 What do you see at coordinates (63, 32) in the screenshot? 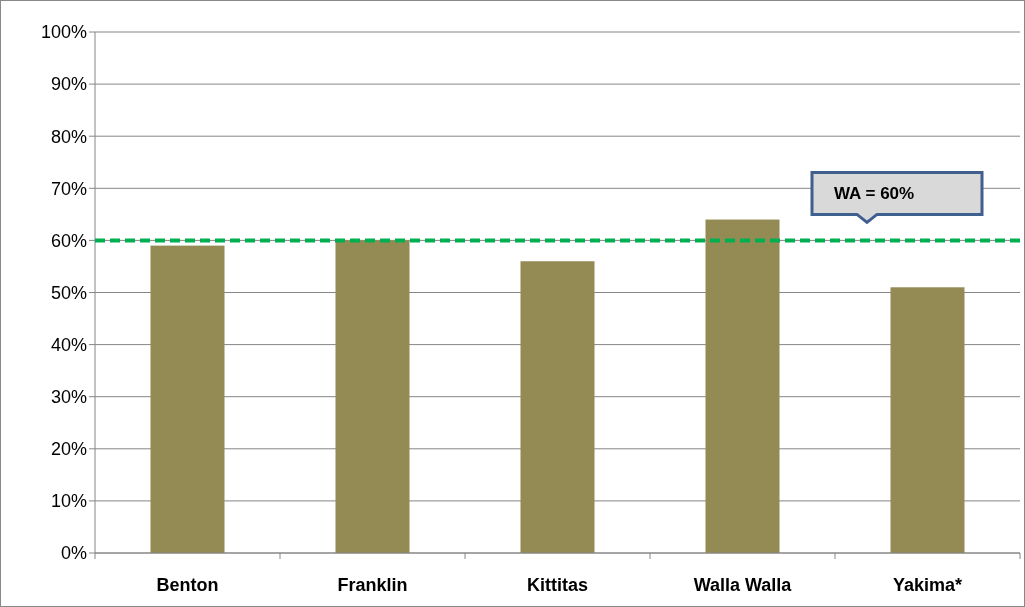
I see `y-tick-label: 100%` at bounding box center [63, 32].